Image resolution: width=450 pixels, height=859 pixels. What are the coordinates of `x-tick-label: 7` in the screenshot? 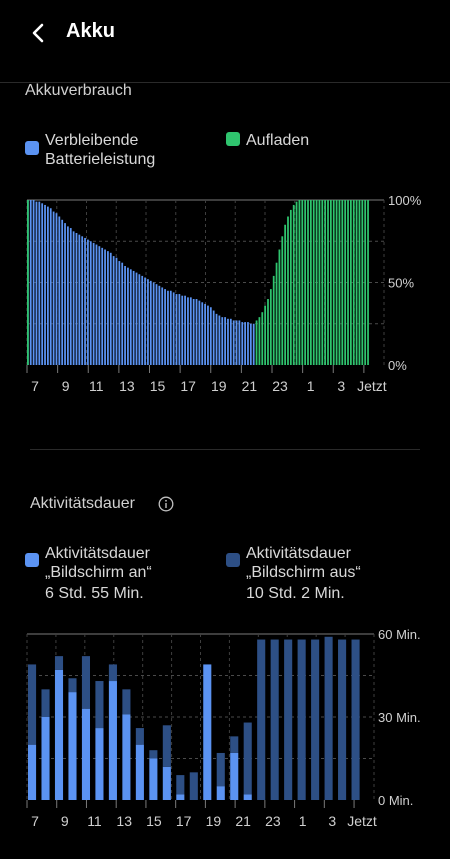 It's located at (35, 821).